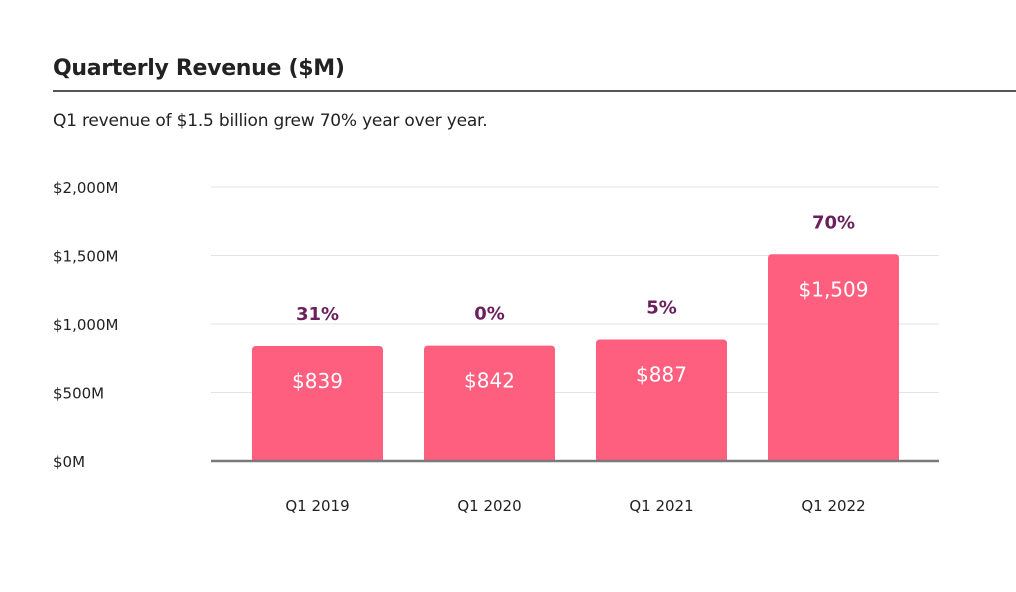 The image size is (1016, 592). What do you see at coordinates (489, 381) in the screenshot?
I see `bar-value-label: $842` at bounding box center [489, 381].